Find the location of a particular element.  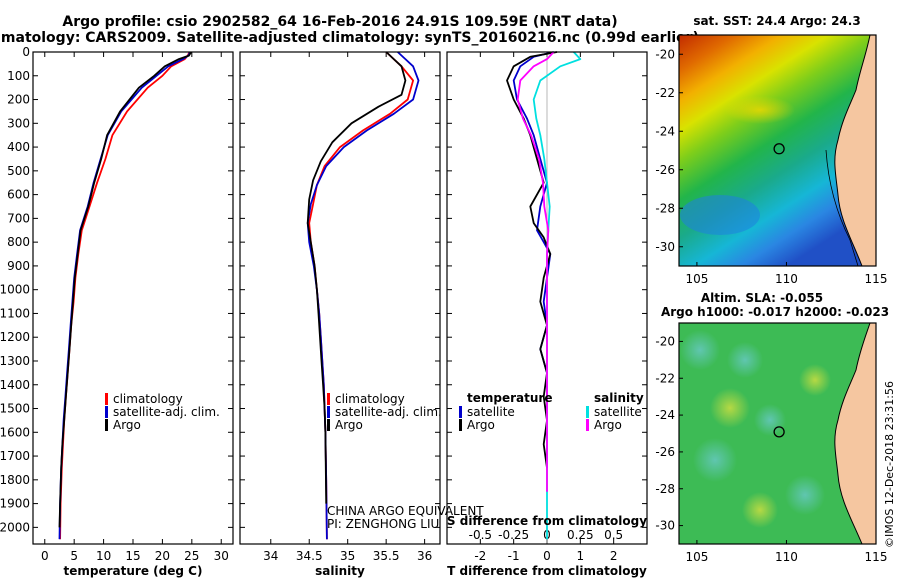

sst-warm-patch is located at coordinates (760, 110).